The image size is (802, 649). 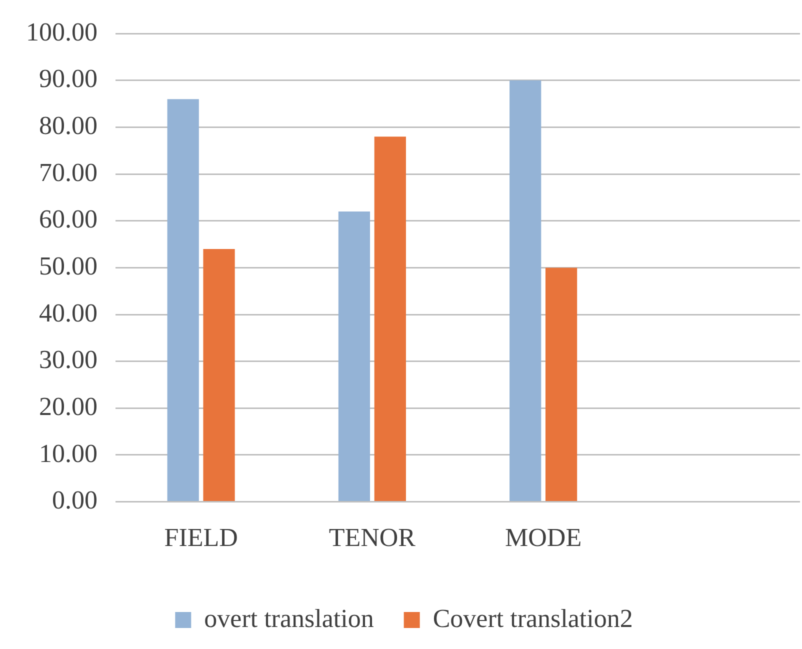 What do you see at coordinates (543, 537) in the screenshot?
I see `x-tick-label: MODE` at bounding box center [543, 537].